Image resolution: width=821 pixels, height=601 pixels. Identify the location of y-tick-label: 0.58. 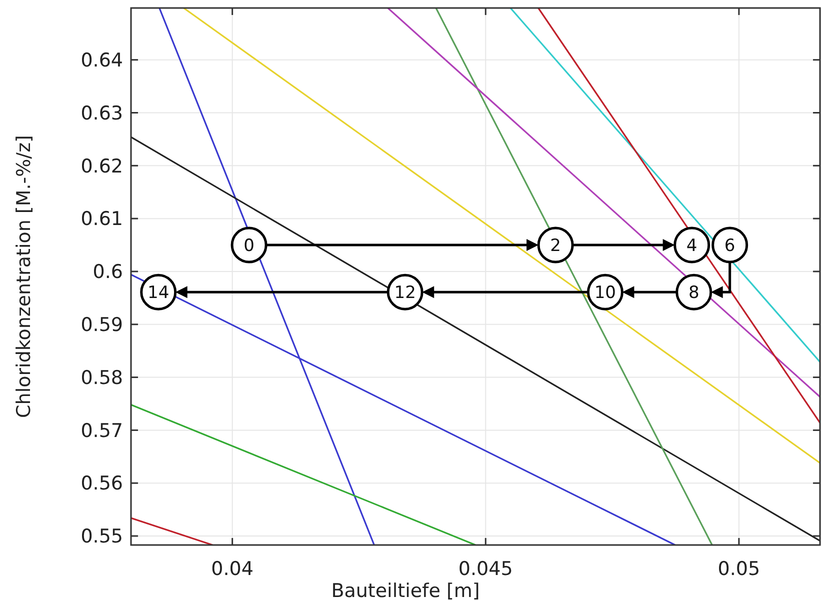
(101, 377).